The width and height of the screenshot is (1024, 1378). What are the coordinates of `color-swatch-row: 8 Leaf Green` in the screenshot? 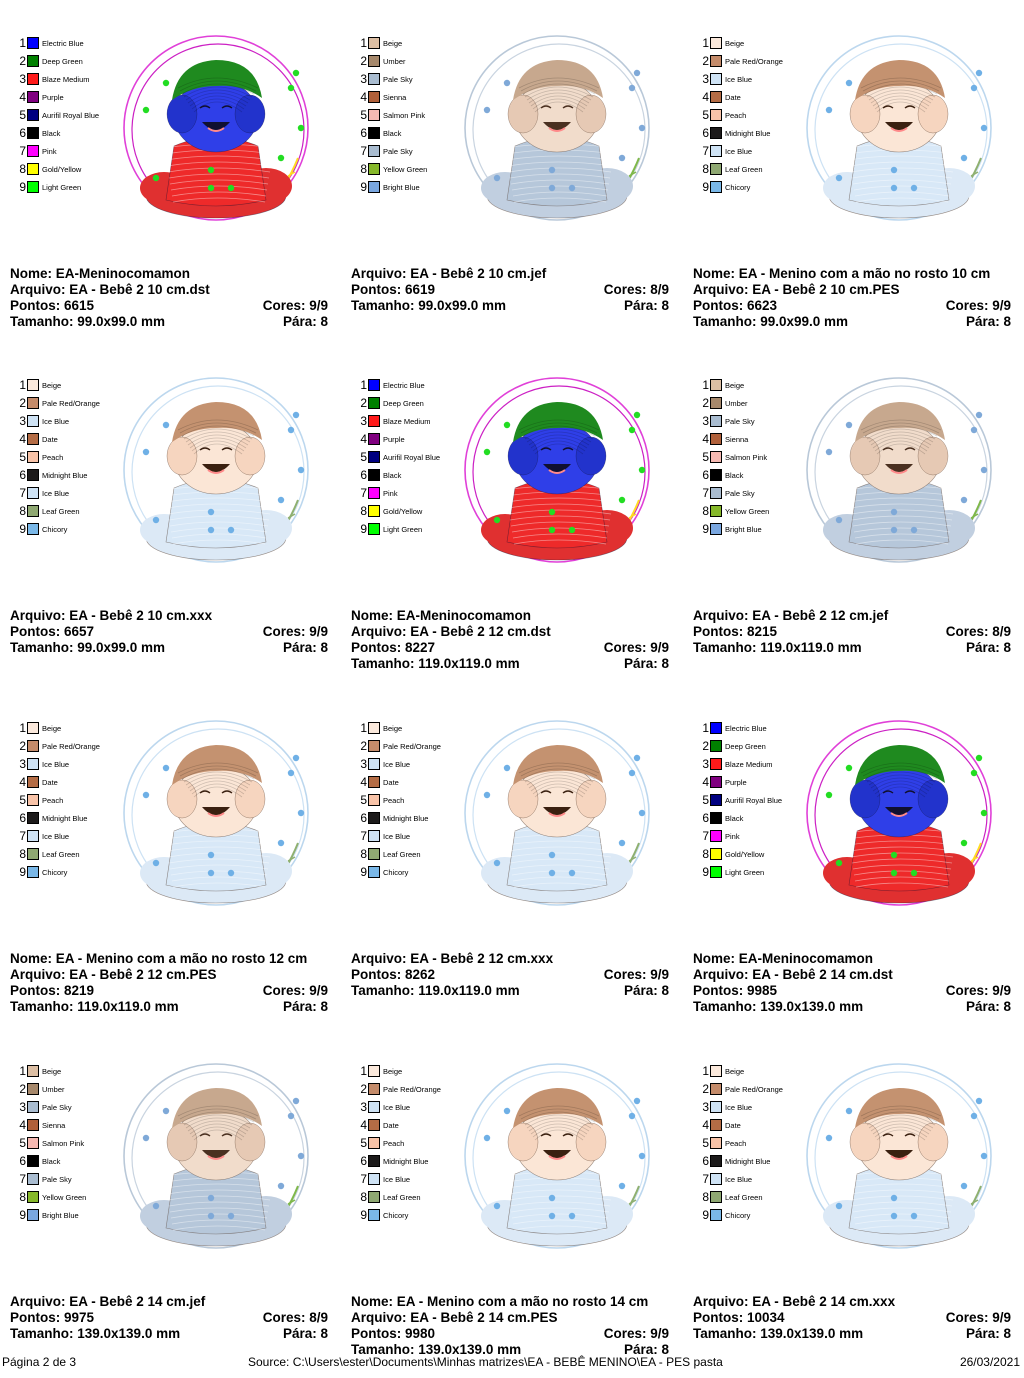 It's located at (69, 511).